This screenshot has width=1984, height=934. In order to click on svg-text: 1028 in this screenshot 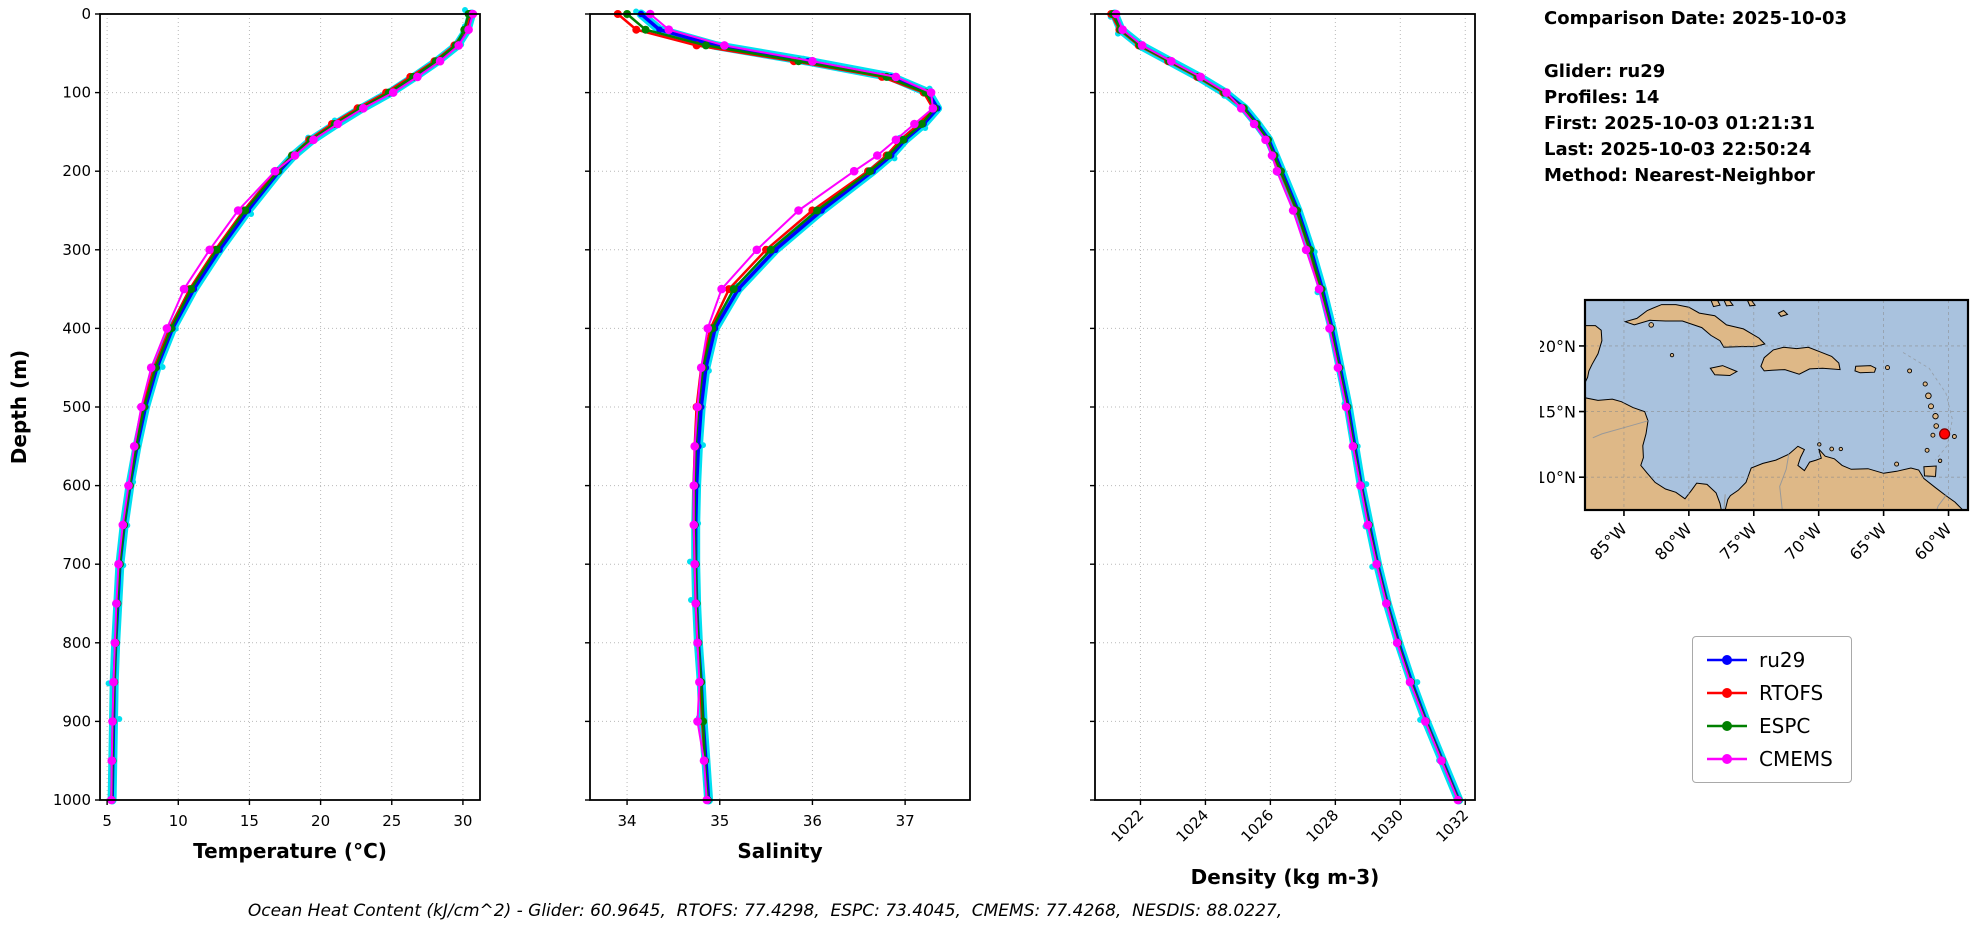, I will do `click(1322, 826)`.